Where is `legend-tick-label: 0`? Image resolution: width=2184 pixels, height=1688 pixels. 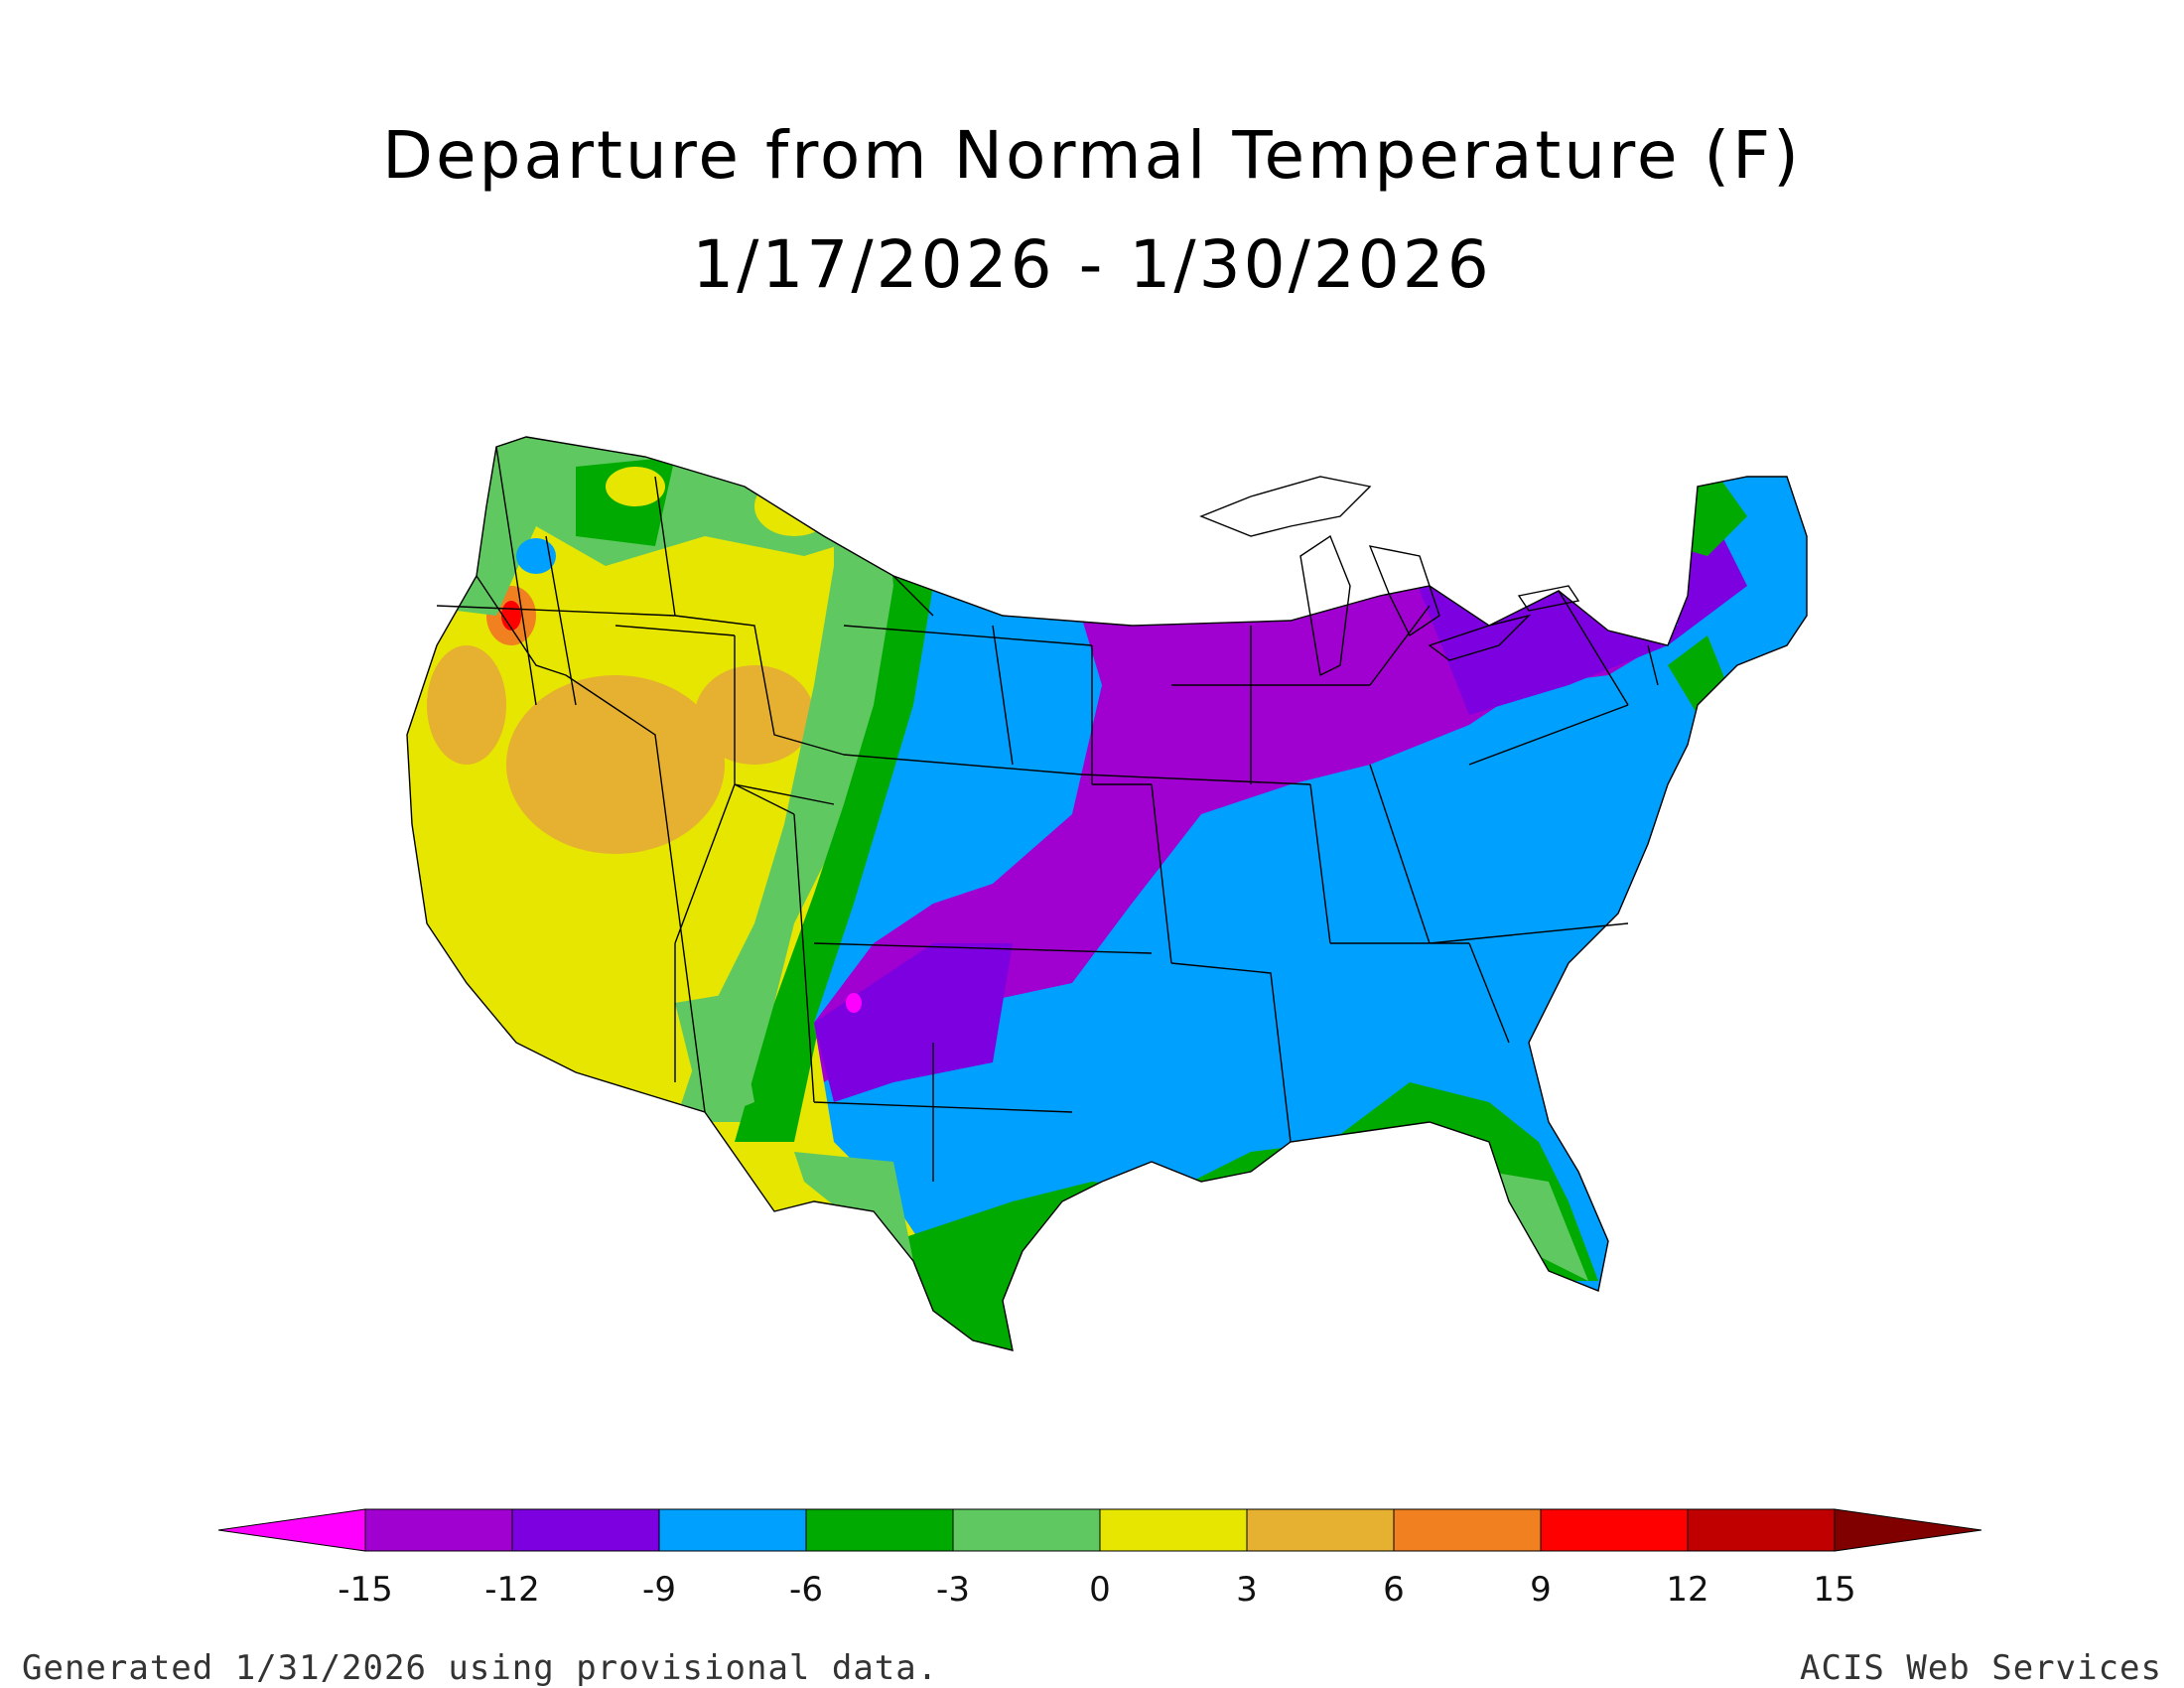
legend-tick-label: 0 is located at coordinates (1100, 1590).